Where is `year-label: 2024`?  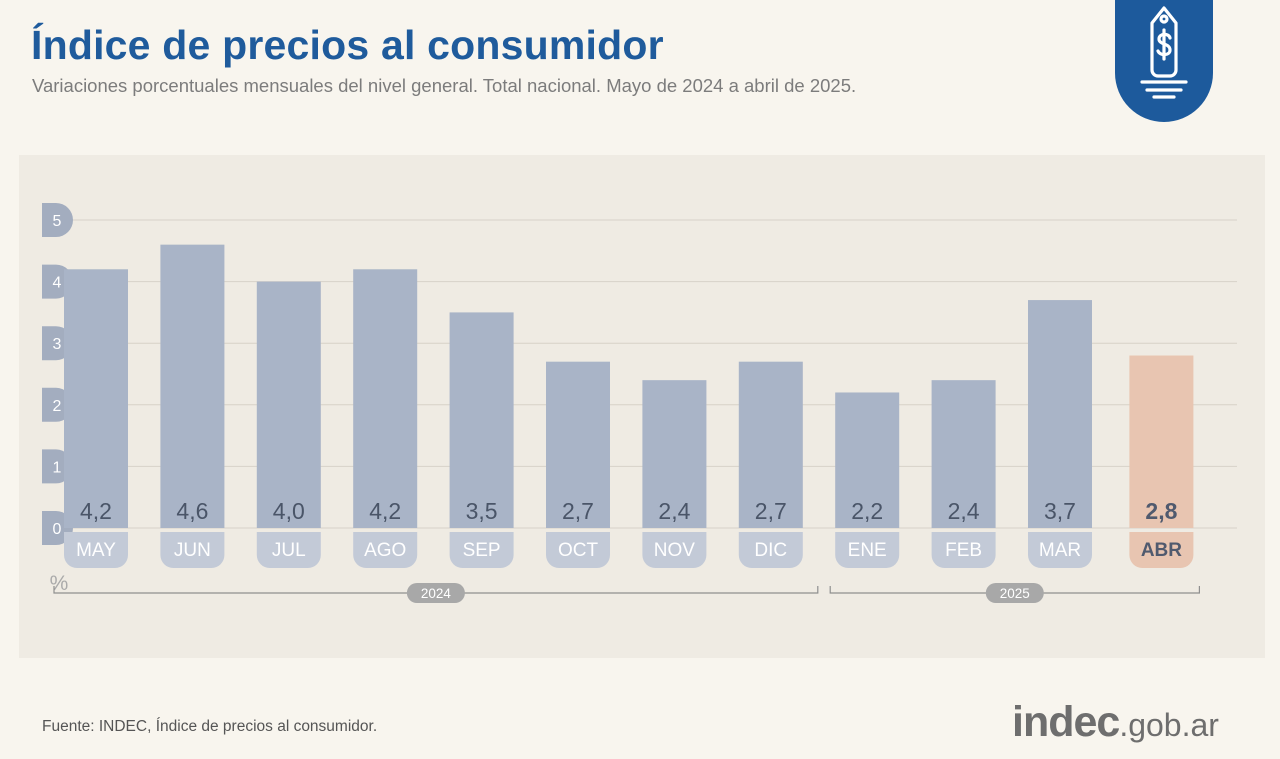 year-label: 2024 is located at coordinates (436, 593).